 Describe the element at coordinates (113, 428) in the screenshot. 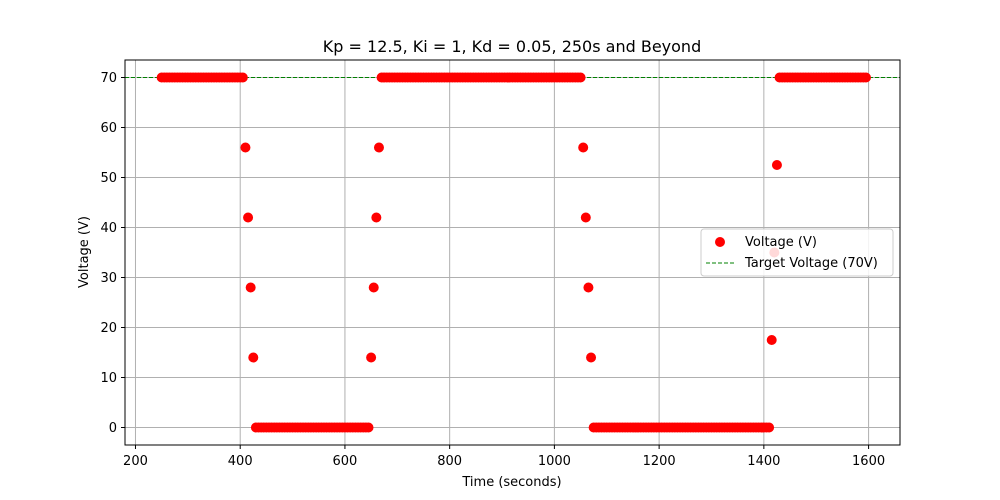

I see `y-tick-label: 0` at that location.